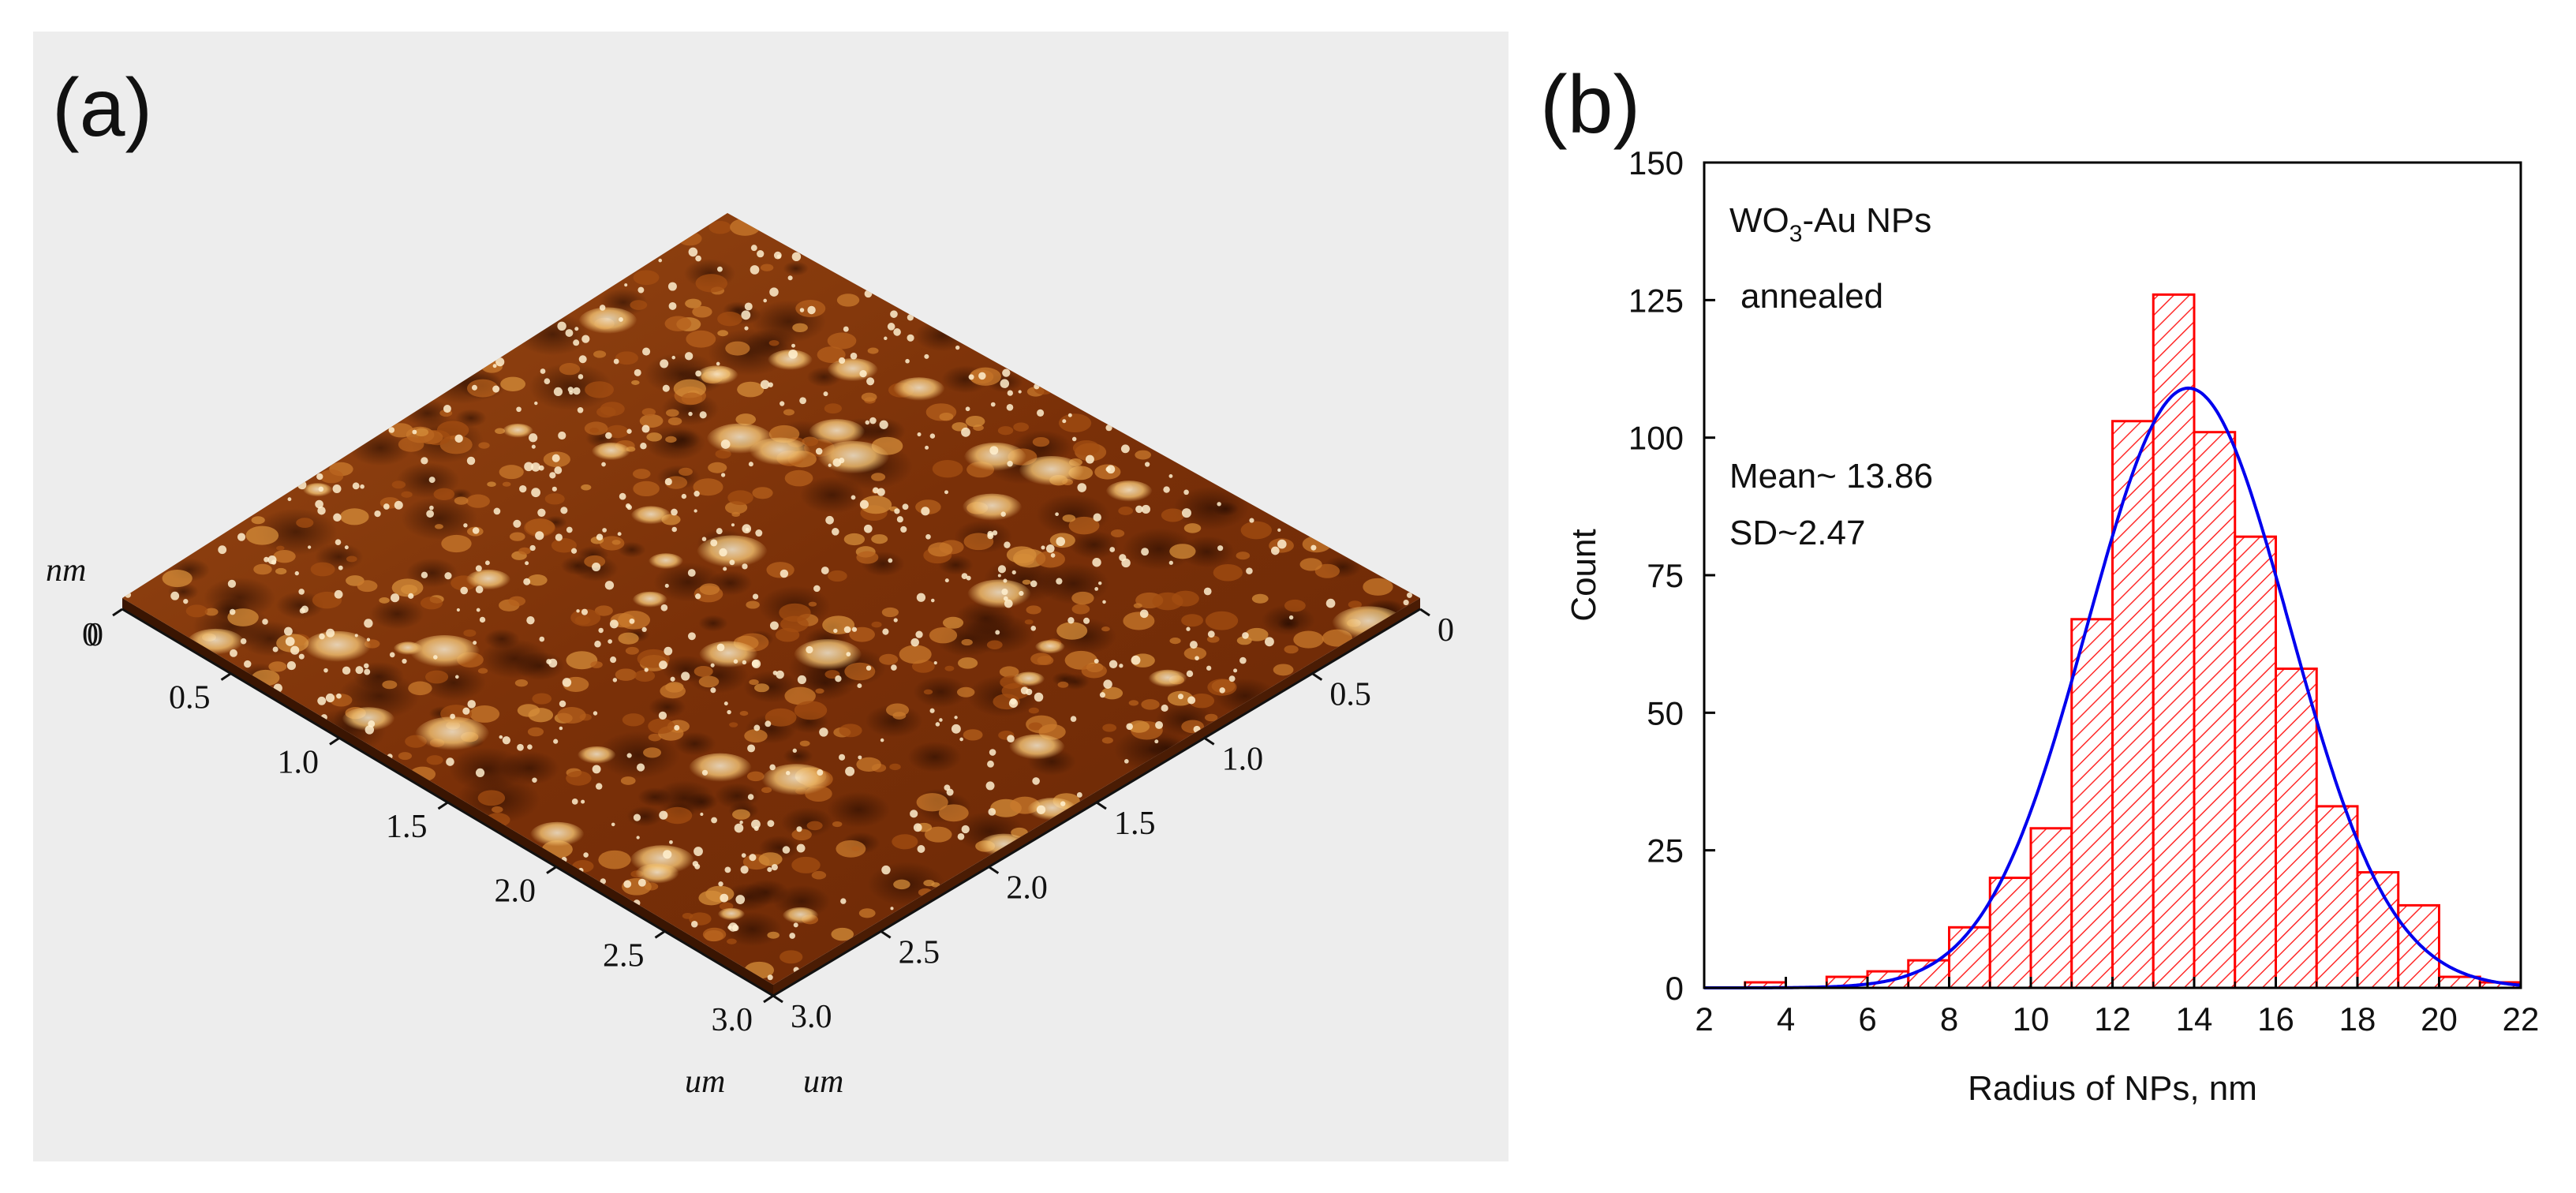 The image size is (2576, 1193). Describe the element at coordinates (732, 1020) in the screenshot. I see `left-axis-tick-label: 3.0` at that location.